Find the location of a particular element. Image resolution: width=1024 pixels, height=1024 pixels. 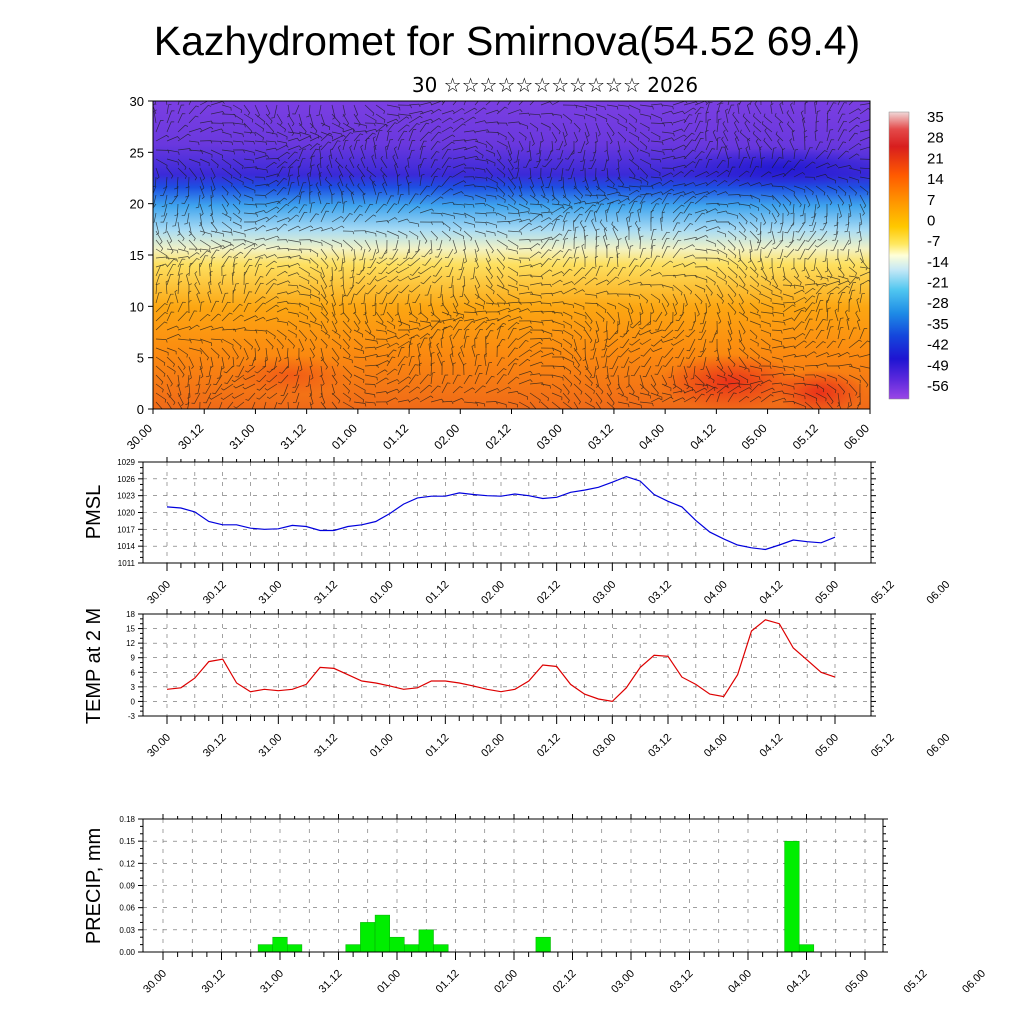

x-tick-label: 04.00 is located at coordinates (716, 746).